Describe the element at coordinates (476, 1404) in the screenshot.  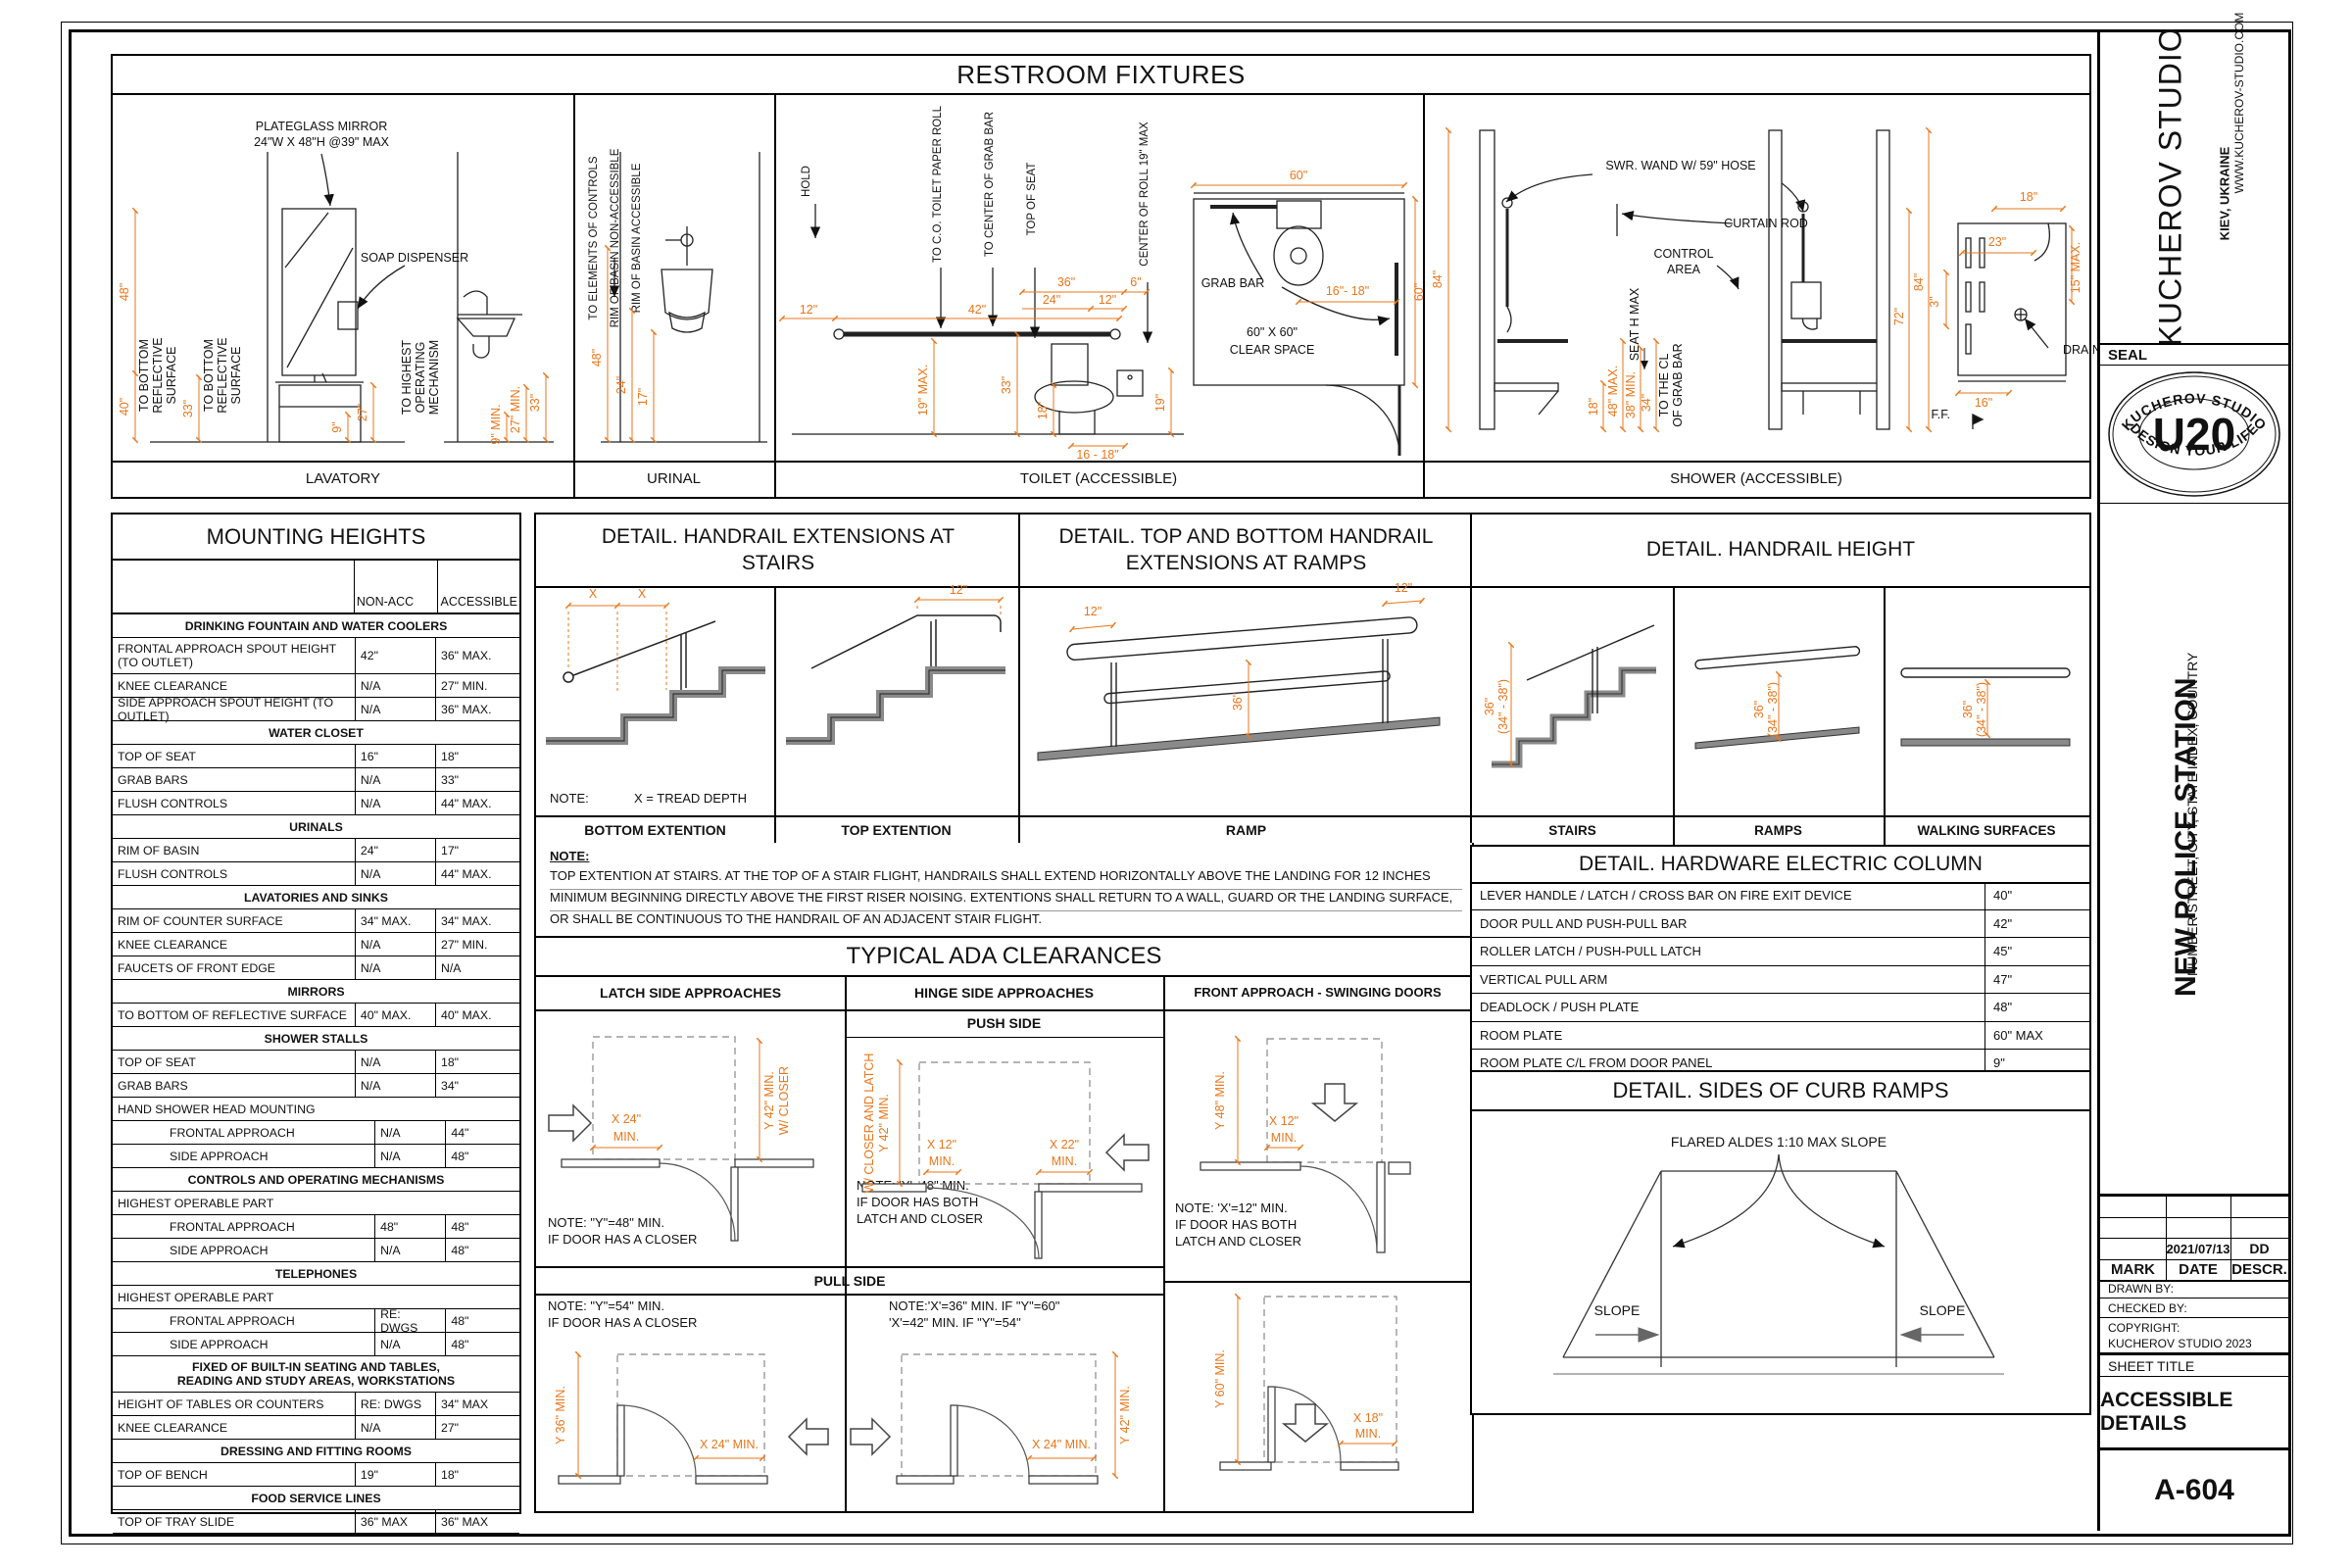
I see `row-accessible-value: 34" MAX` at that location.